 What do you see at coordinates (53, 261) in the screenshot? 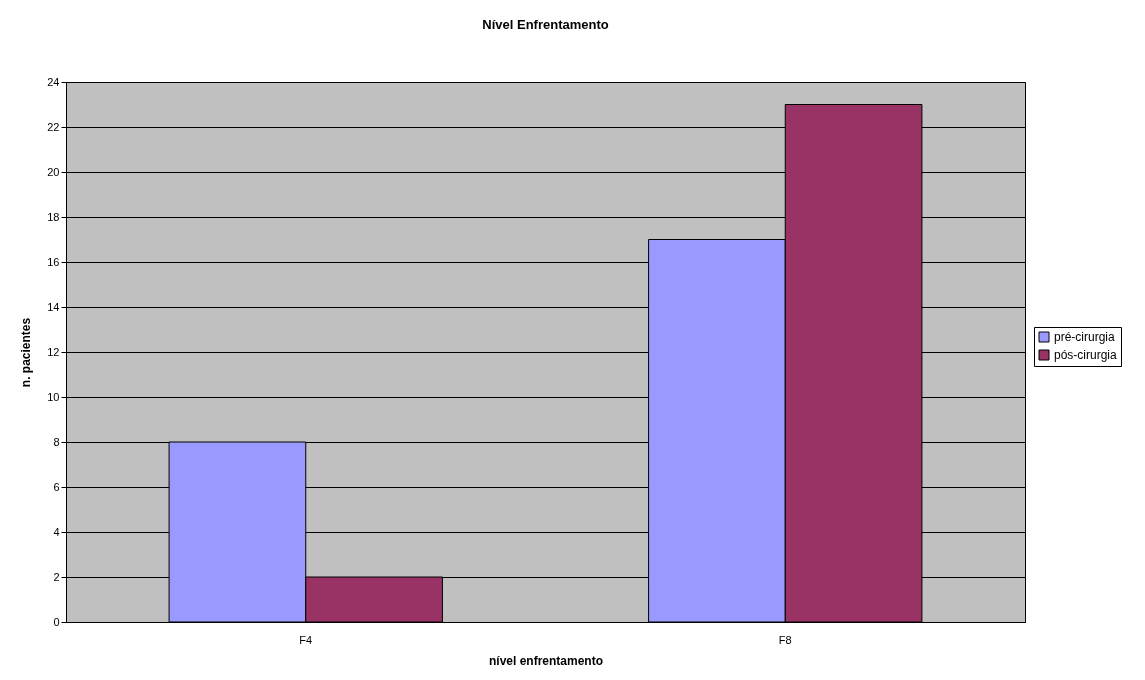
I see `y-tick-label: 16` at bounding box center [53, 261].